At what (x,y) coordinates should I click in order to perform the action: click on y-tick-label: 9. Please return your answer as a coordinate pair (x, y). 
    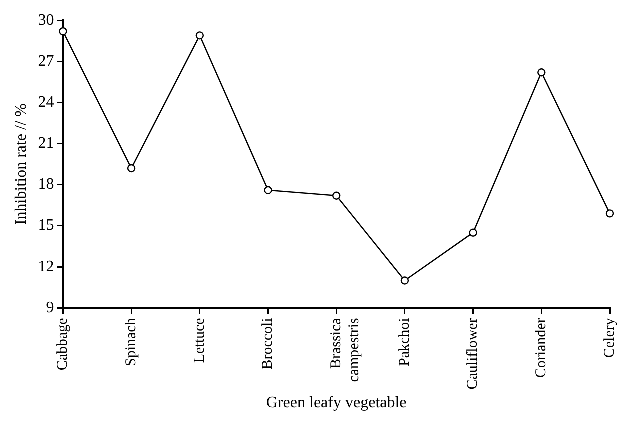
    Looking at the image, I should click on (50, 307).